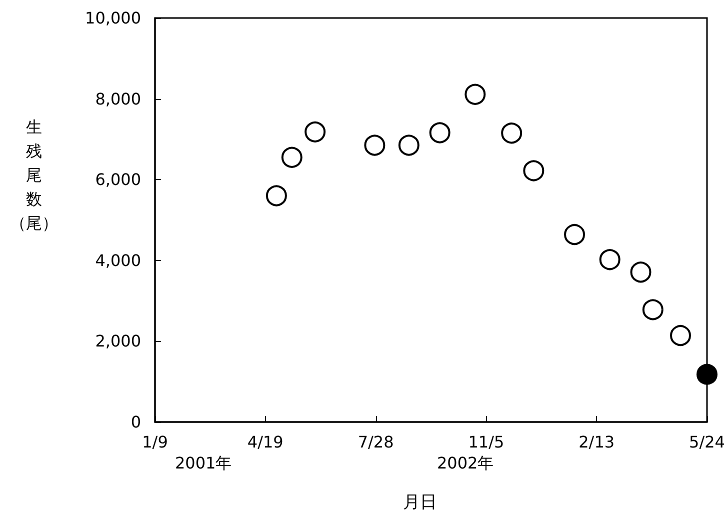  Describe the element at coordinates (265, 442) in the screenshot. I see `x-tick-label: 4/19` at that location.